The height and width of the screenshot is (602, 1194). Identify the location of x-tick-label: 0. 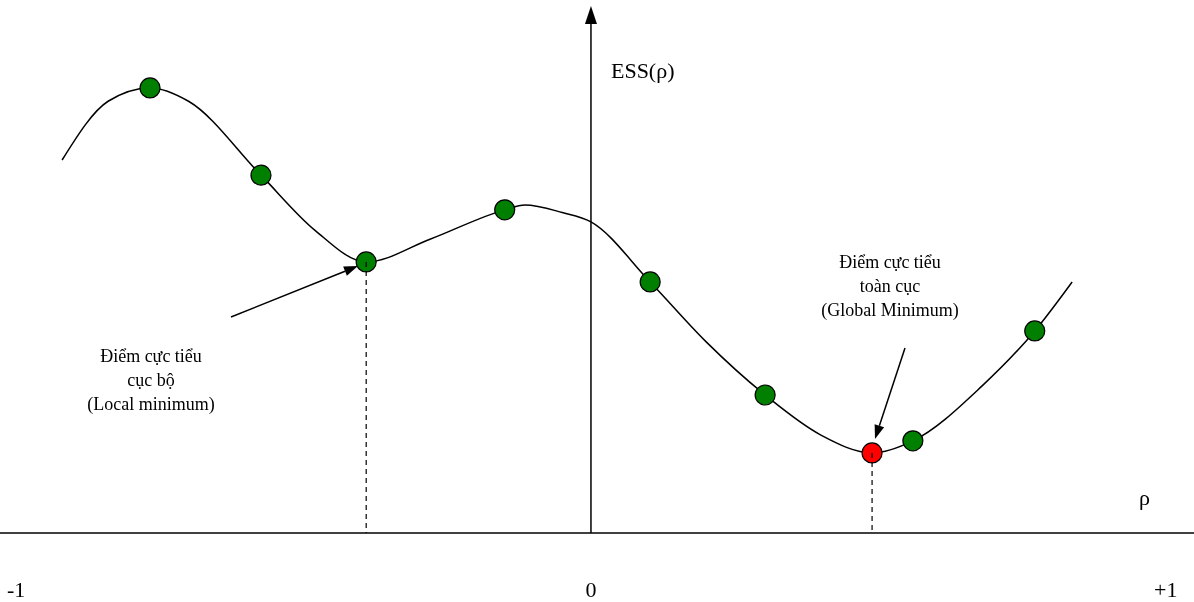
(591, 589).